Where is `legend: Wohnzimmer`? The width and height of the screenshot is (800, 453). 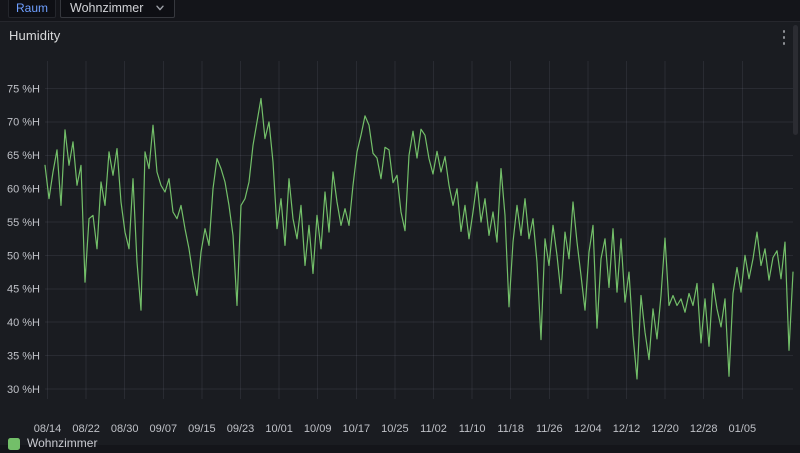
legend: Wohnzimmer is located at coordinates (52, 444).